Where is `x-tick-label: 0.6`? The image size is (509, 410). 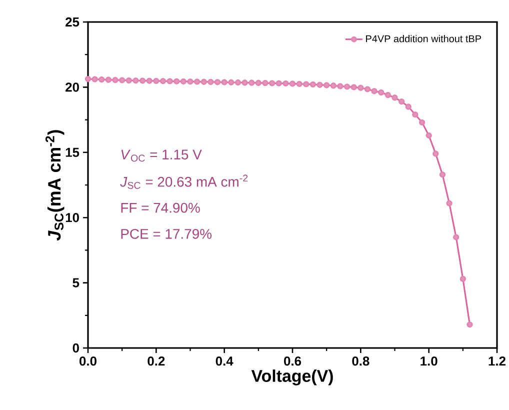 x-tick-label: 0.6 is located at coordinates (293, 361).